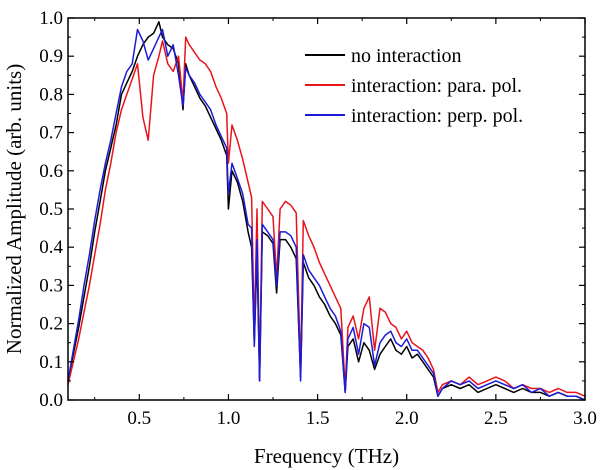 The width and height of the screenshot is (602, 470). Describe the element at coordinates (51, 171) in the screenshot. I see `y-tick-label: 0.6` at that location.